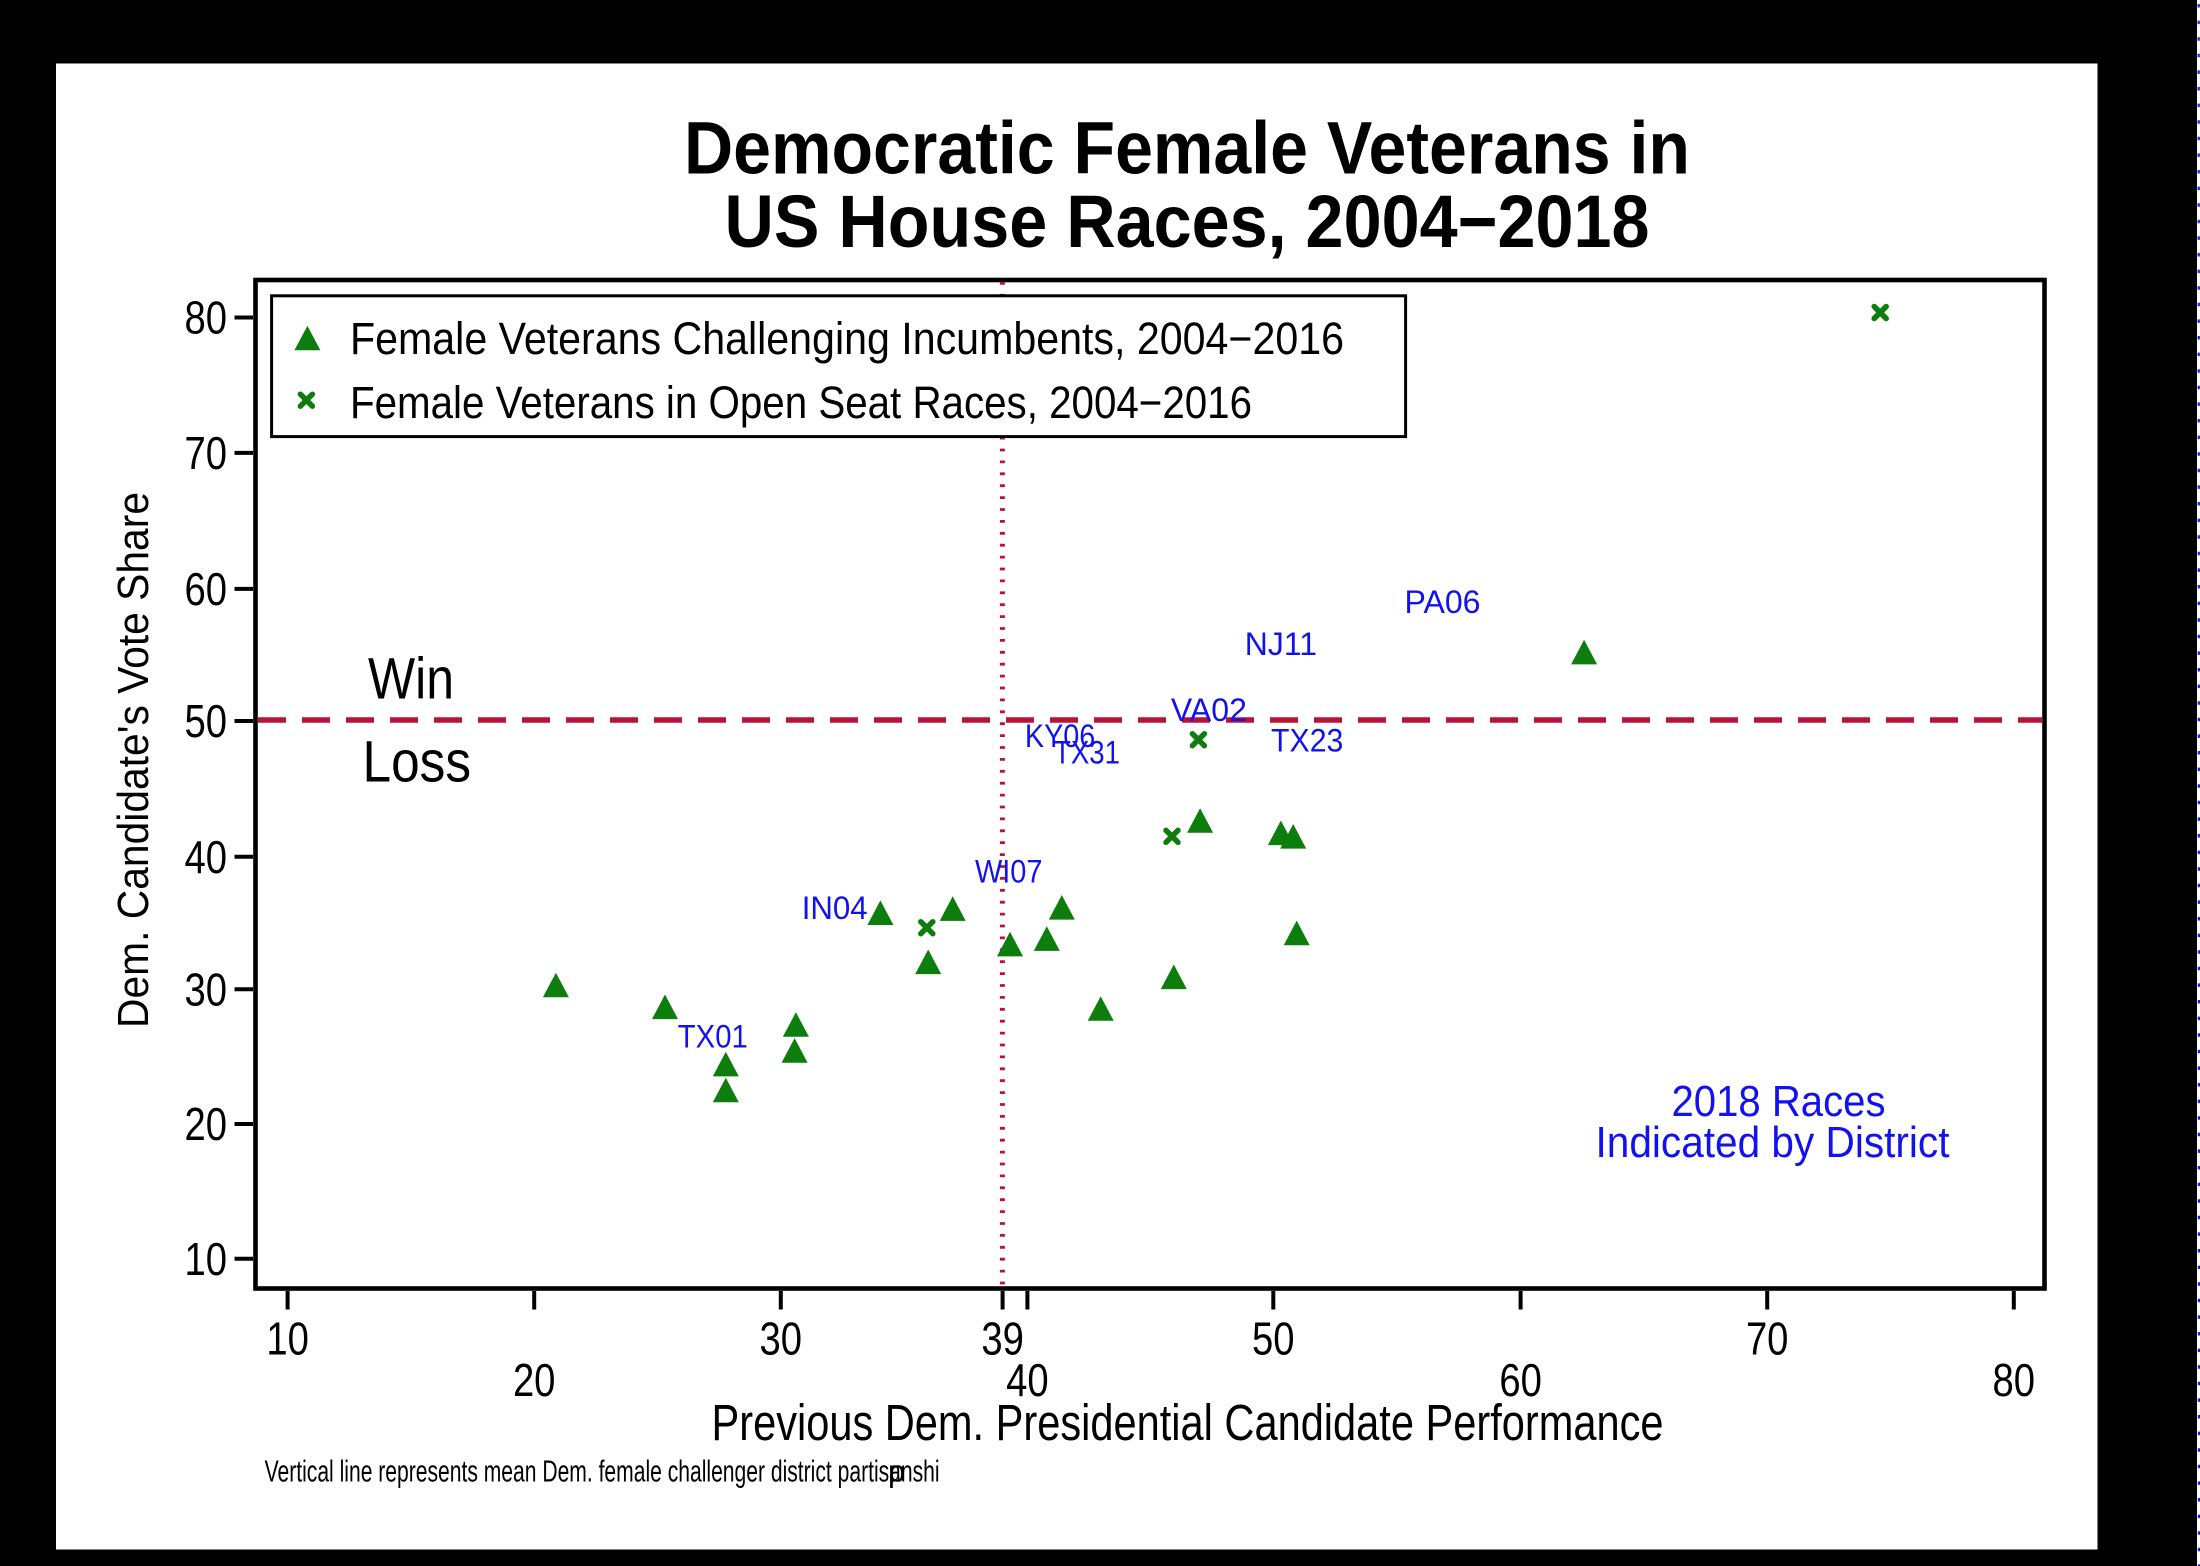 This screenshot has height=1566, width=2200. What do you see at coordinates (1443, 602) in the screenshot?
I see `svg-text: PA06` at bounding box center [1443, 602].